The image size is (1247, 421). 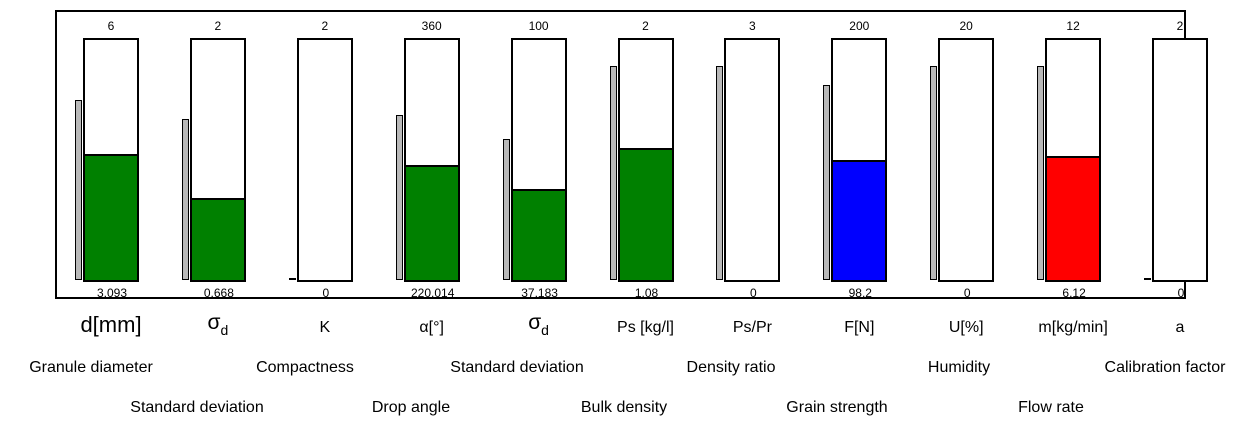 I want to click on gauge-symbol: m[kg/min], so click(x=1072, y=328).